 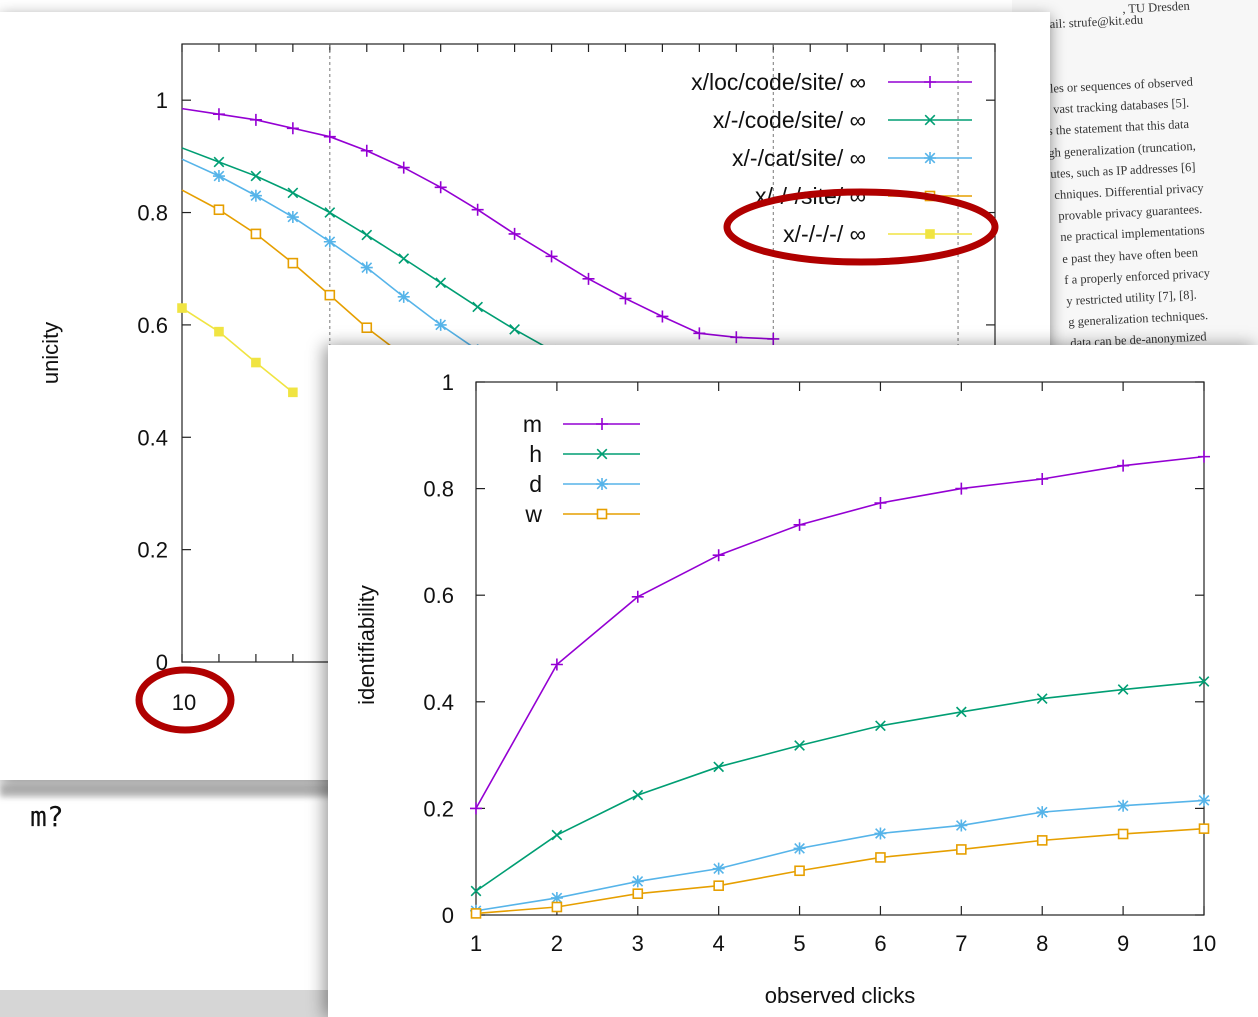 I want to click on paper-line: in vast tracking databases [5]., so click(x=1115, y=106).